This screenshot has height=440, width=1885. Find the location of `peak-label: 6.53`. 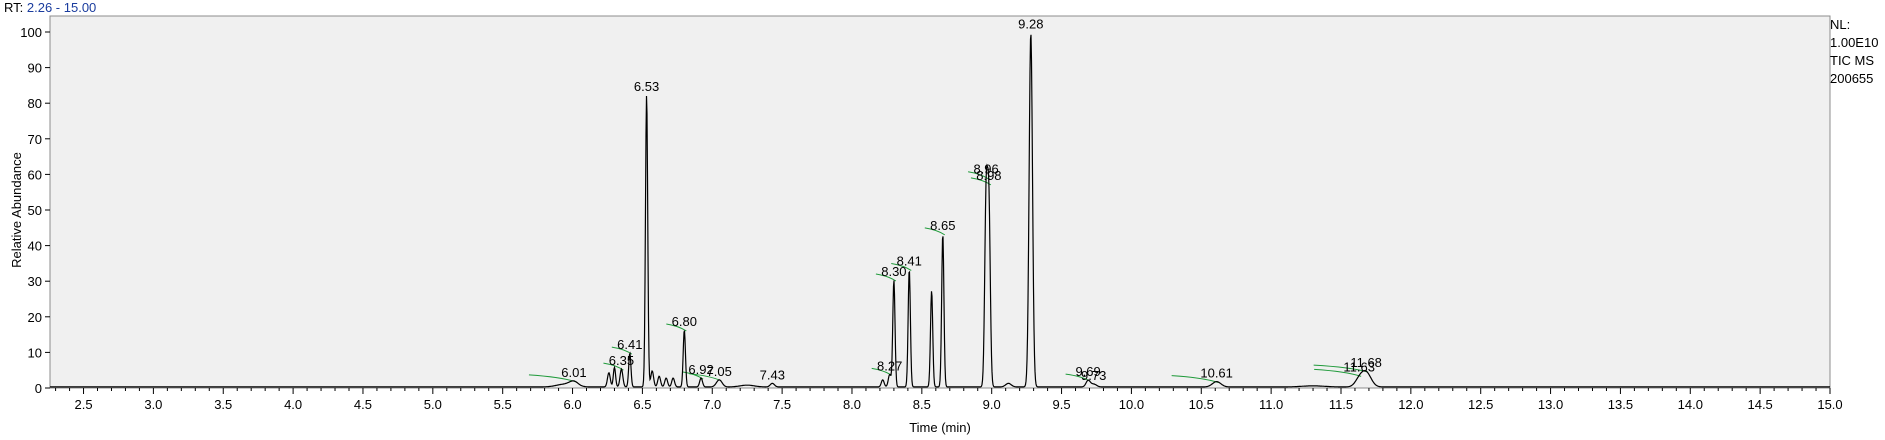

peak-label: 6.53 is located at coordinates (646, 86).